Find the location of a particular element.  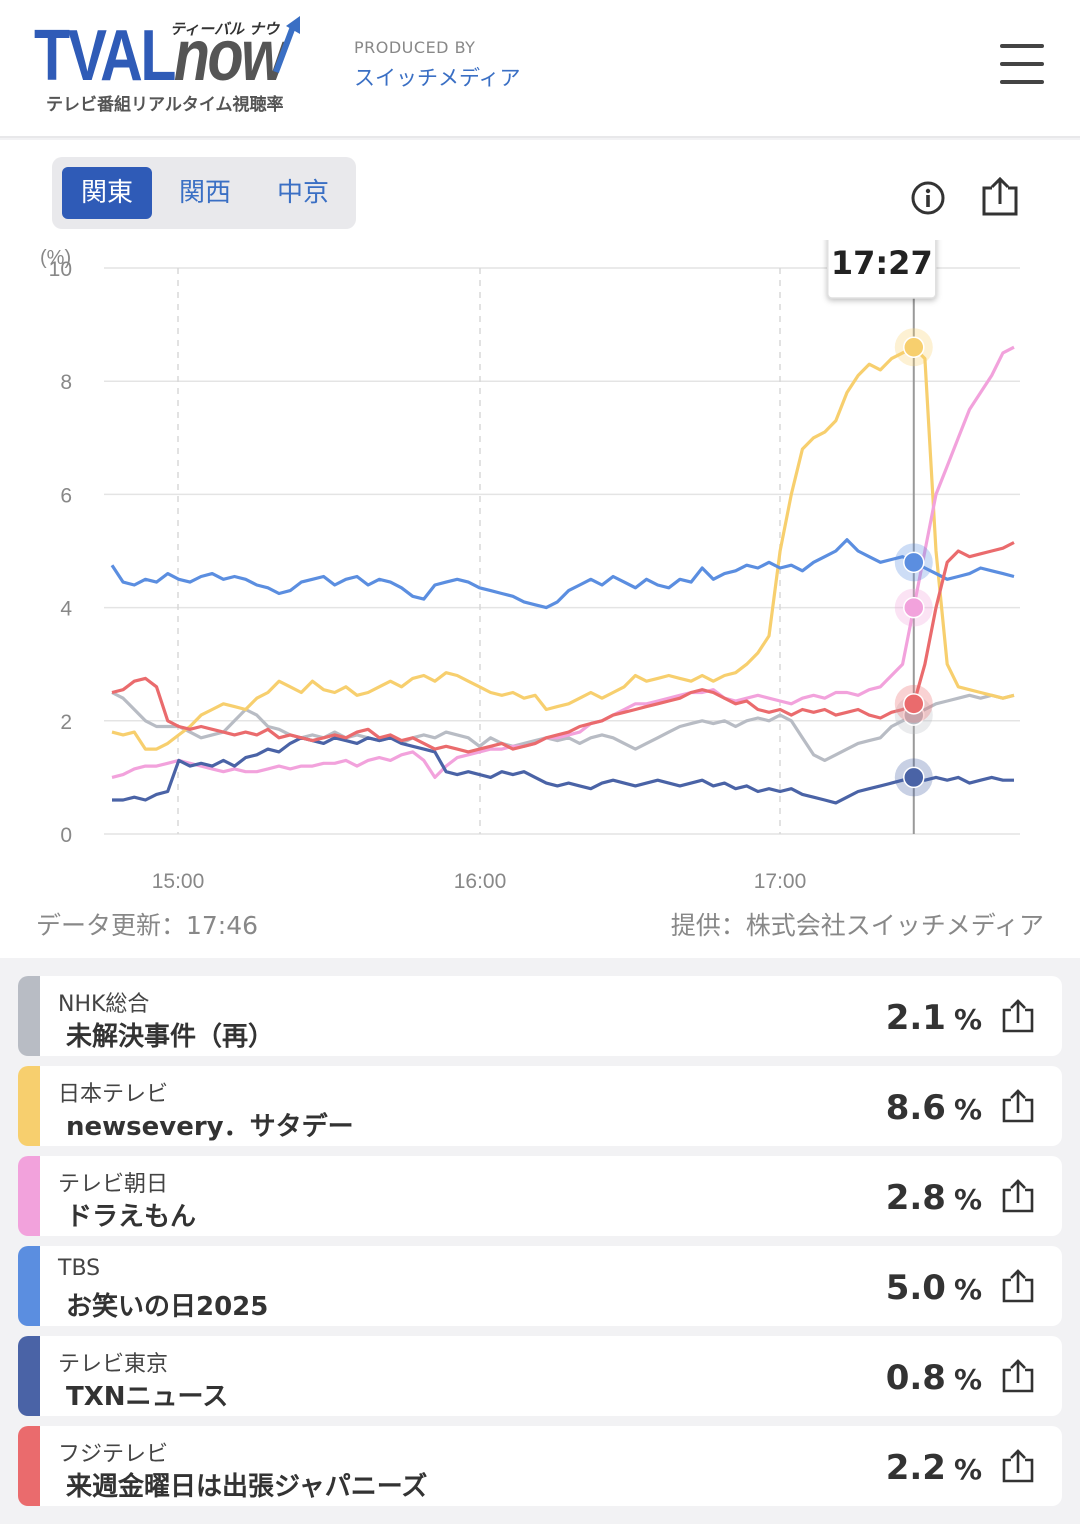

tvalnow-logo: TVALnow ティーバル ナウ テレビ番組リアルタイム視聴率 is located at coordinates (169, 64).